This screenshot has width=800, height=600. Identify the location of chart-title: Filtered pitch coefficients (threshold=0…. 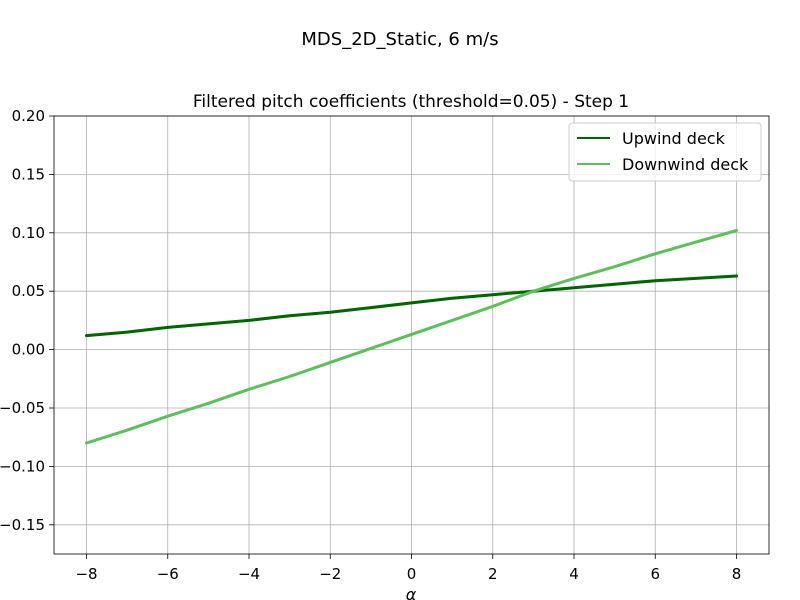
(411, 102).